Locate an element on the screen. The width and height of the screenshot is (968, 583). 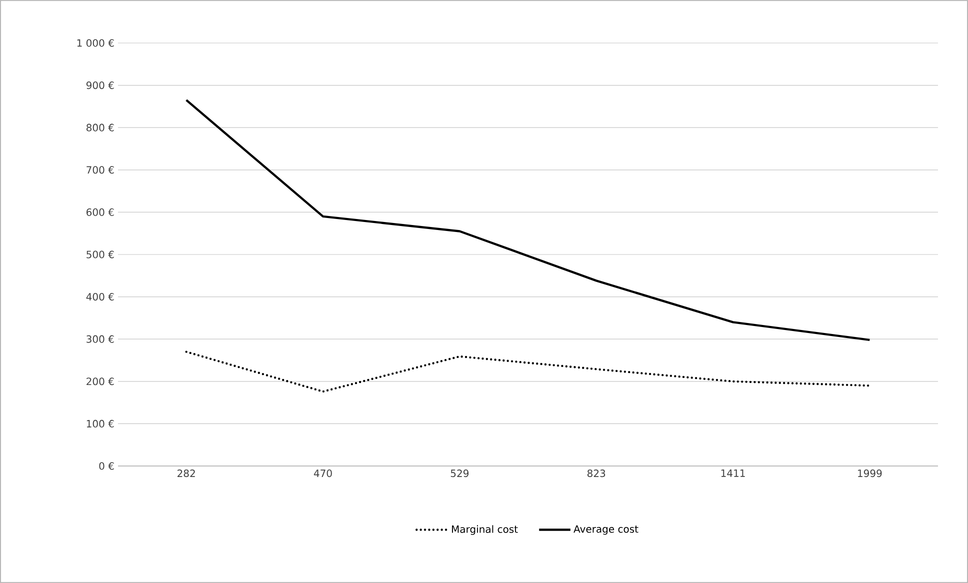
x-tick-label: 823 is located at coordinates (596, 474).